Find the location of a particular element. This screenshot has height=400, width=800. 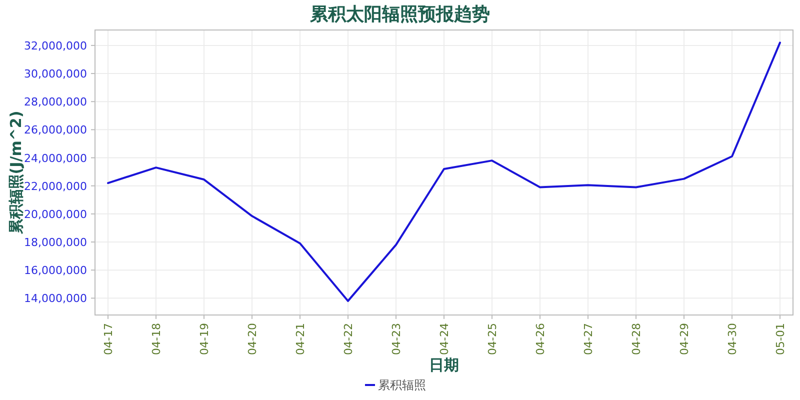

y-axis-title: 累积辐照(J/m^2) is located at coordinates (16, 173).